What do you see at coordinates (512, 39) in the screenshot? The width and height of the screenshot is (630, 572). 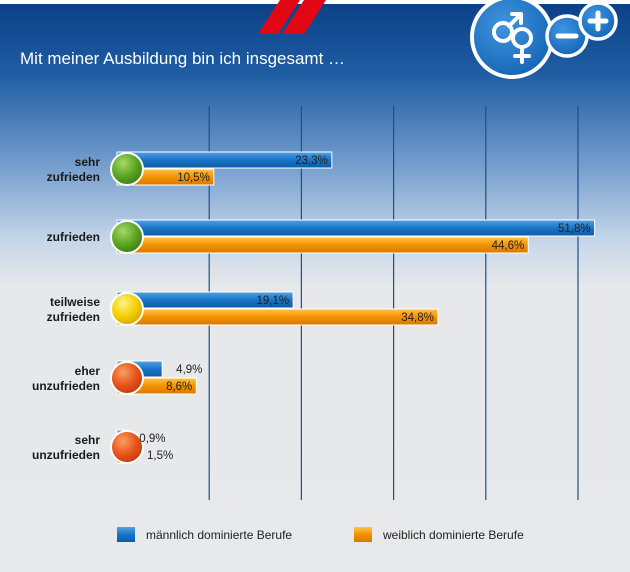 I see `gender-symbol-icon` at bounding box center [512, 39].